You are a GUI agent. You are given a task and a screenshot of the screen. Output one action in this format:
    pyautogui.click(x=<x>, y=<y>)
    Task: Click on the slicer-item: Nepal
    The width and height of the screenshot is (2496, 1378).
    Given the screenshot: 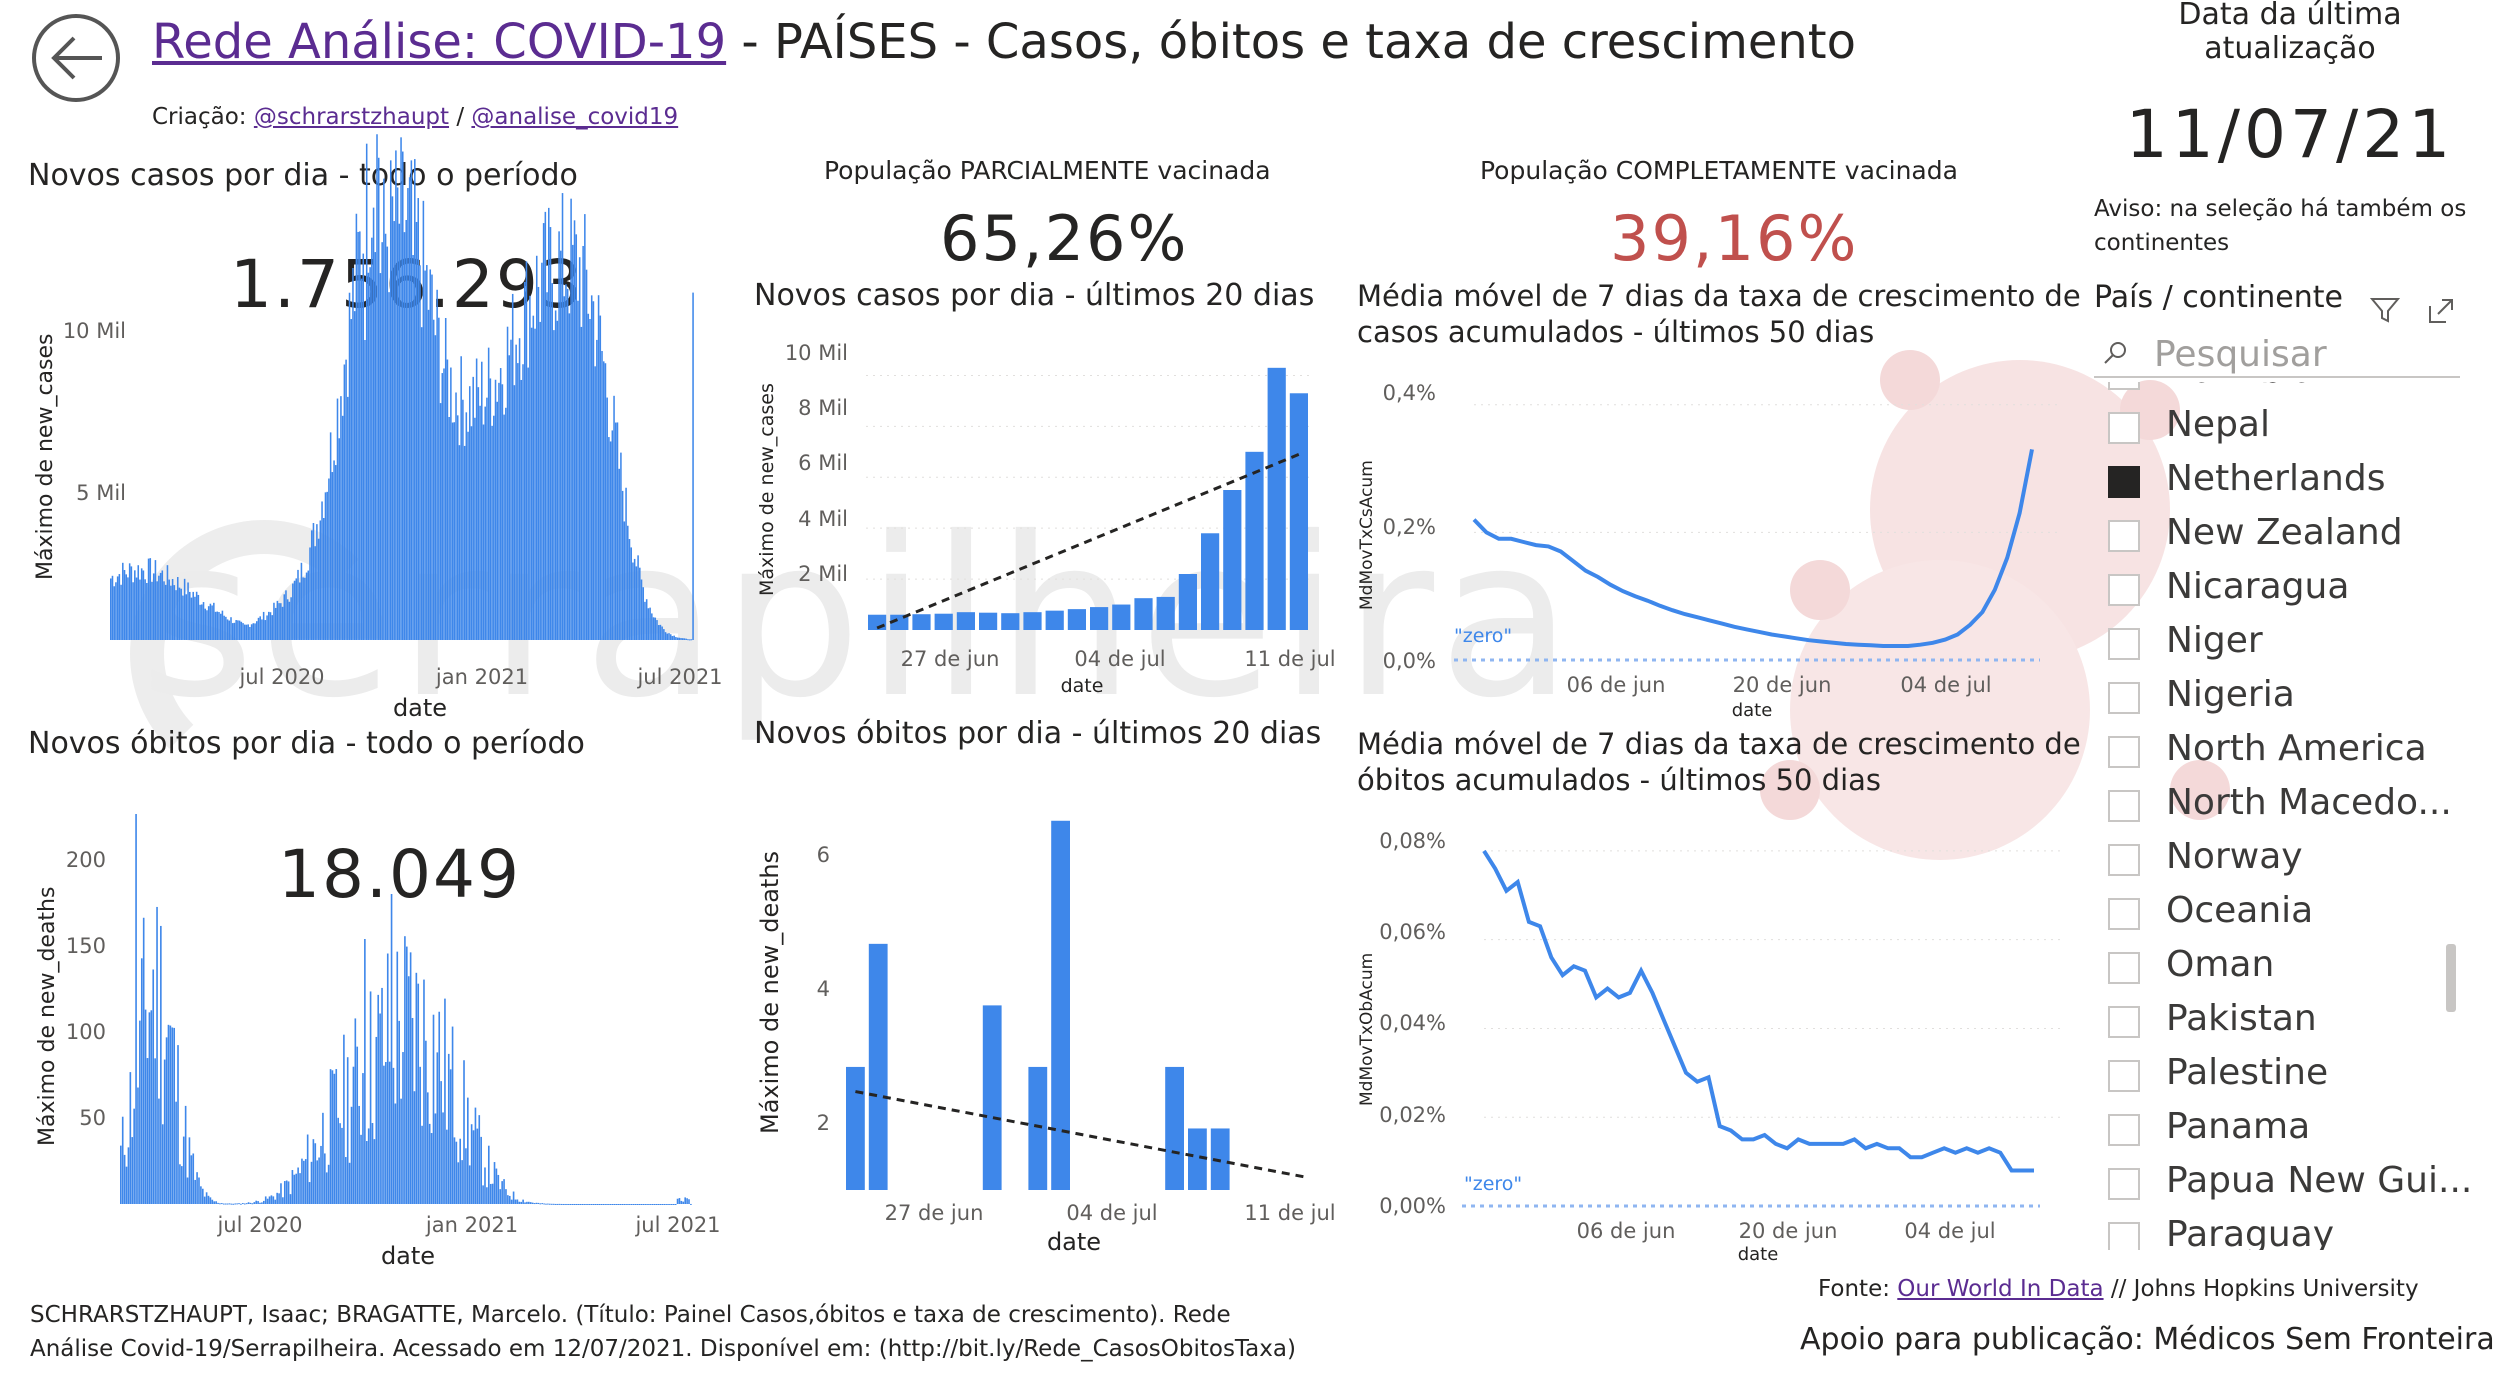 What is the action you would take?
    pyautogui.click(x=2288, y=427)
    